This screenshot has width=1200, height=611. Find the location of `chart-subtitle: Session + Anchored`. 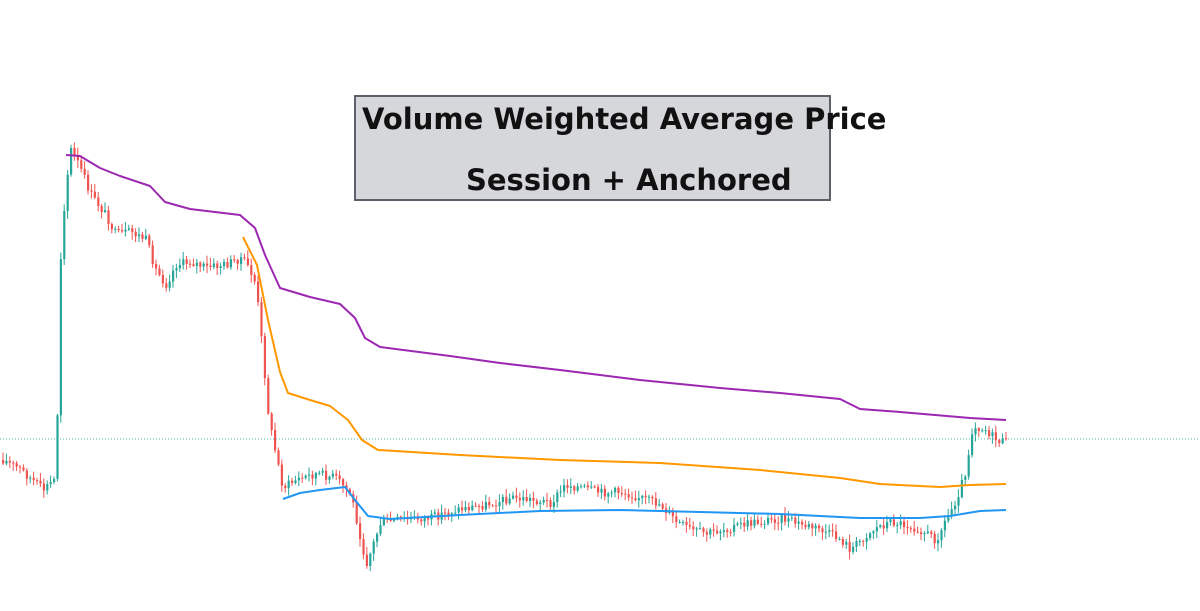

chart-subtitle: Session + Anchored is located at coordinates (629, 180).